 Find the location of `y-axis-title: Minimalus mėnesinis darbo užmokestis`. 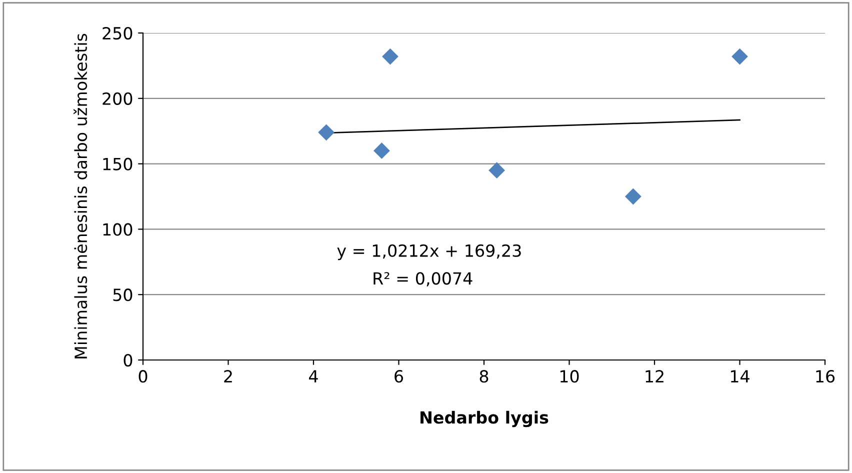

y-axis-title: Minimalus mėnesinis darbo užmokestis is located at coordinates (81, 196).